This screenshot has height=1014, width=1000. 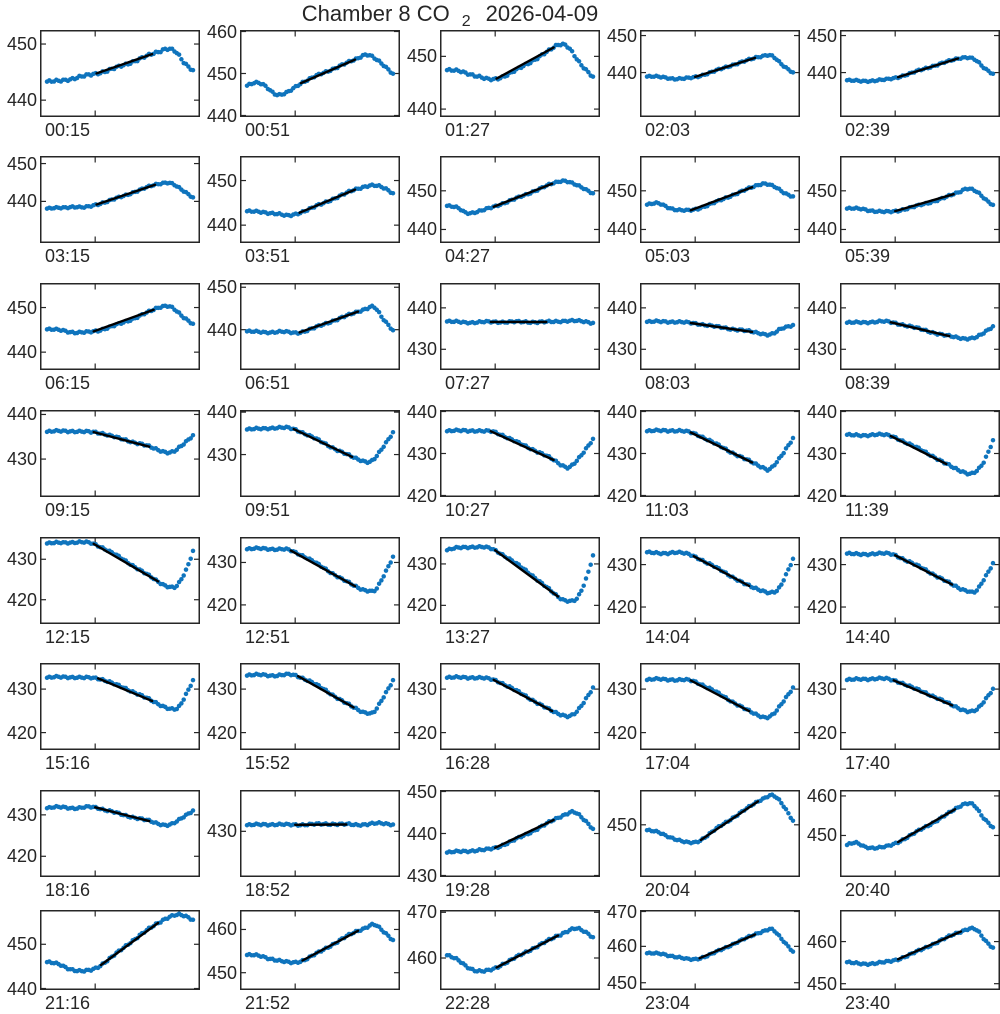 I want to click on subplot-20:04: 450 20:04, so click(x=700, y=845).